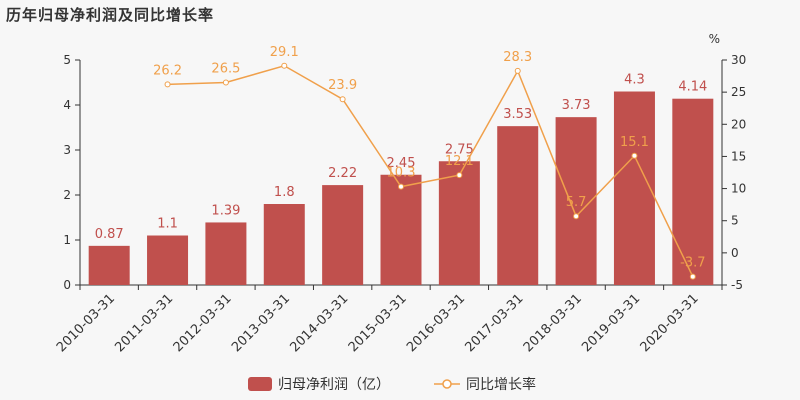  Describe the element at coordinates (260, 384) in the screenshot. I see `legend-bar-swatch` at that location.